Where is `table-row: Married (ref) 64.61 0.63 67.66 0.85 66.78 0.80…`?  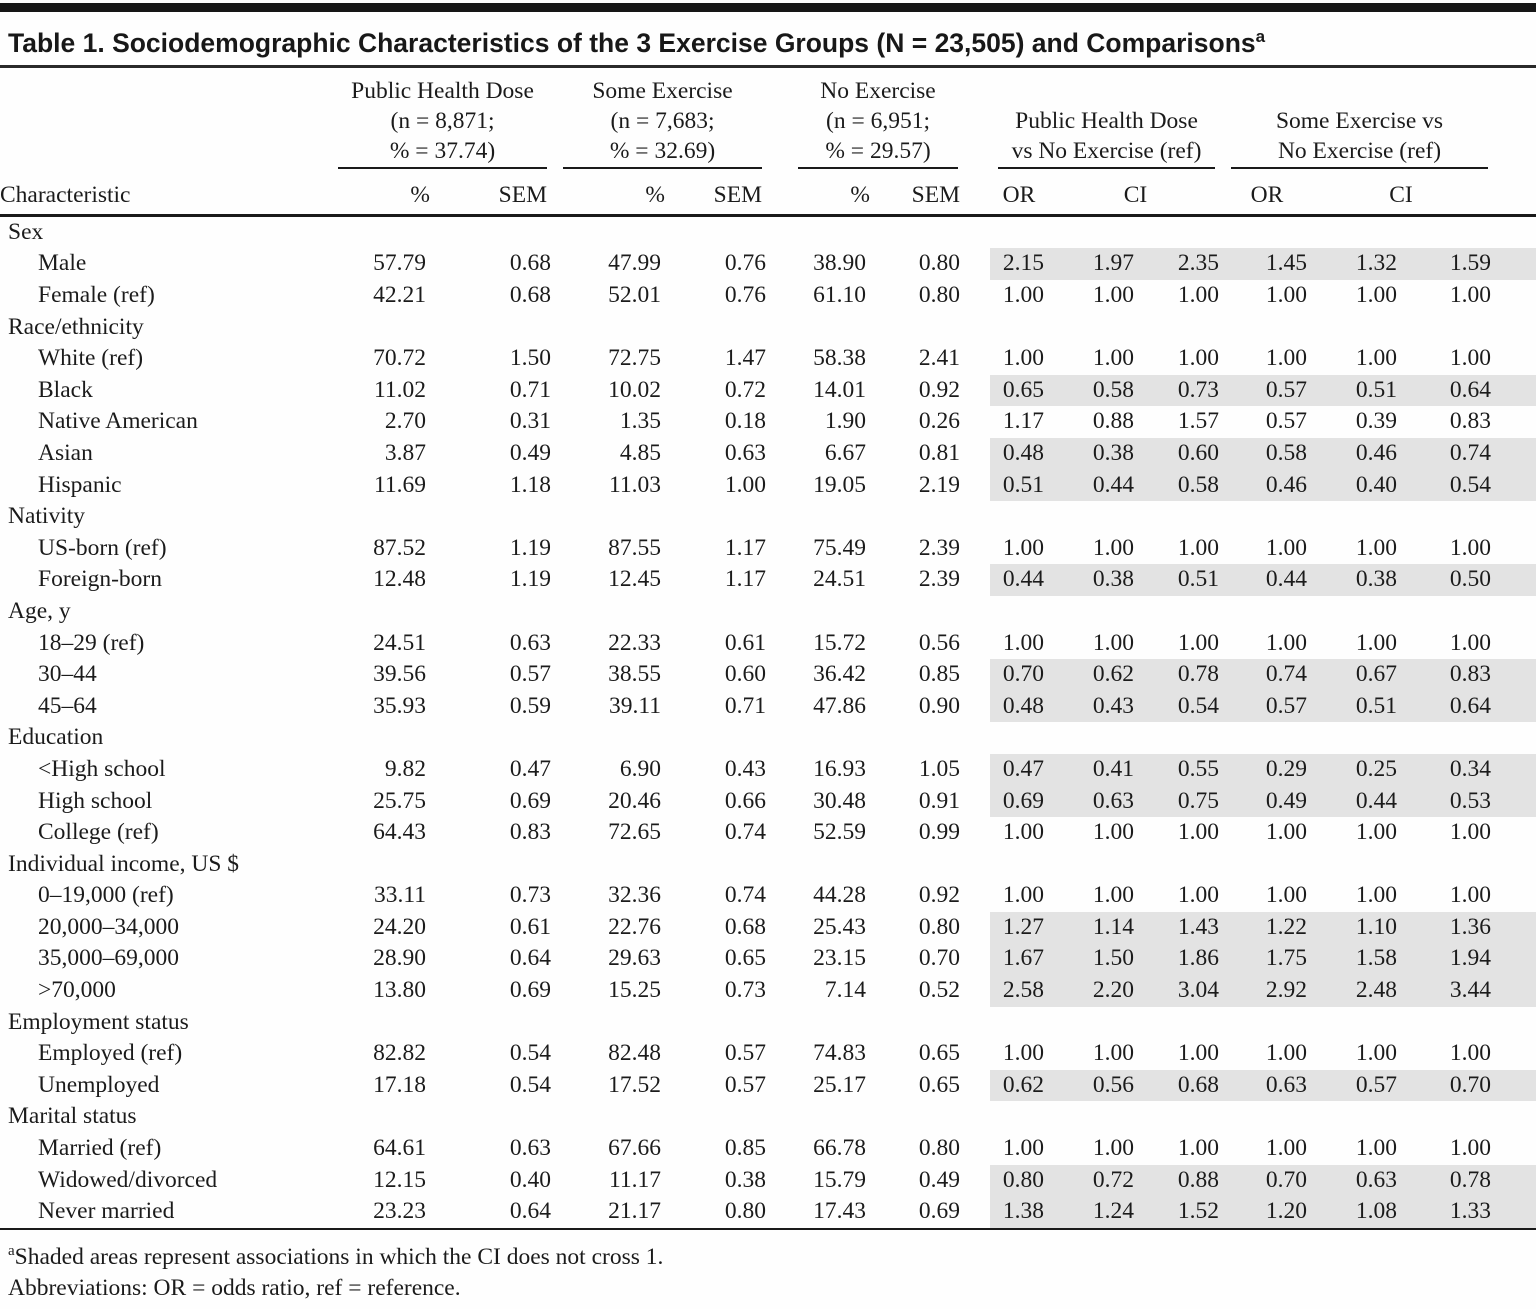 table-row: Married (ref) 64.61 0.63 67.66 0.85 66.78 0.80… is located at coordinates (768, 1149).